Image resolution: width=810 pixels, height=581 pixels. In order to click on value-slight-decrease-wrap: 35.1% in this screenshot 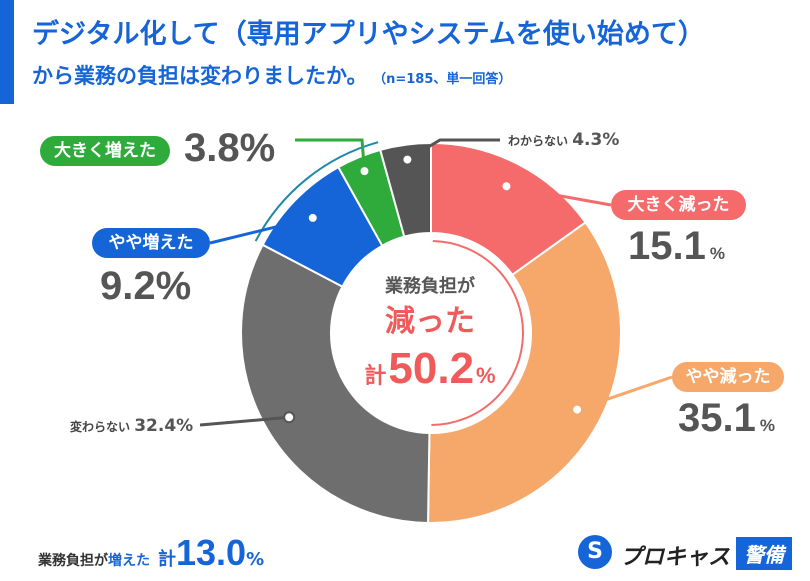, I will do `click(726, 418)`.